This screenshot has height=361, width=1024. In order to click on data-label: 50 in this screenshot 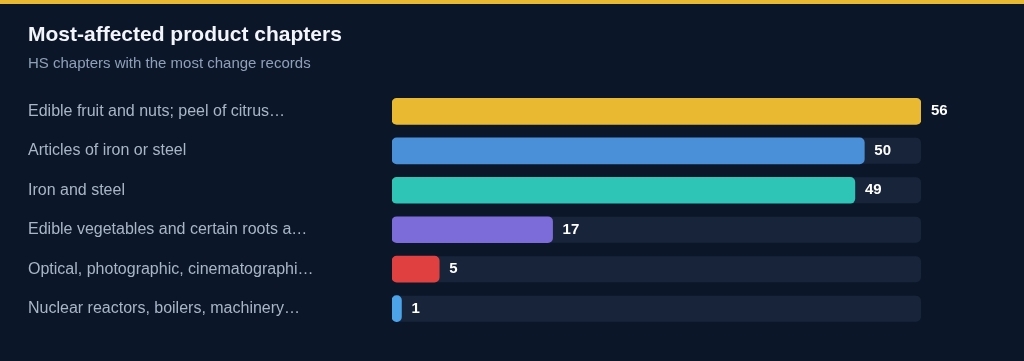, I will do `click(883, 149)`.